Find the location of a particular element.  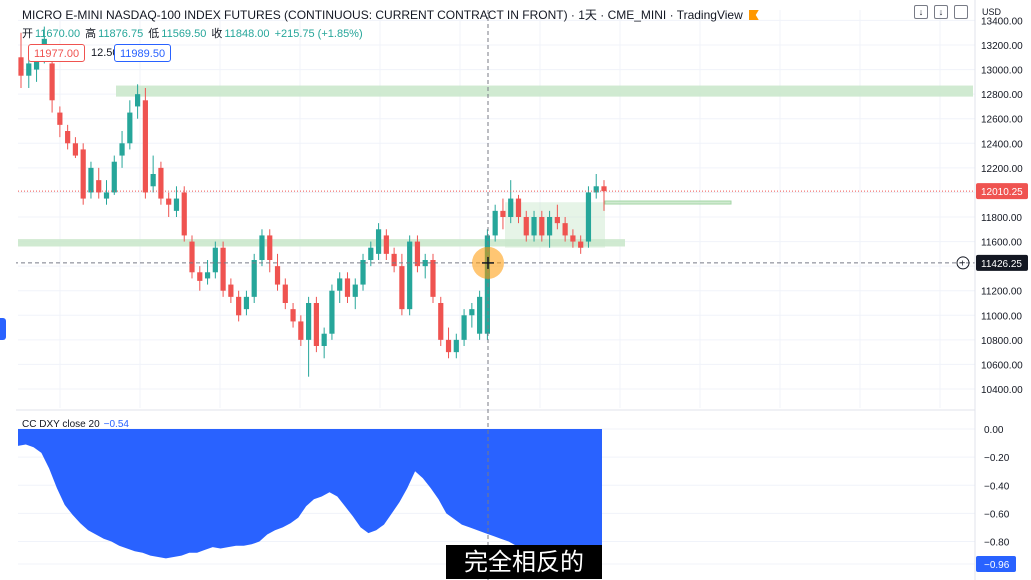

price-tick-label: 11600.00 is located at coordinates (1001, 243).